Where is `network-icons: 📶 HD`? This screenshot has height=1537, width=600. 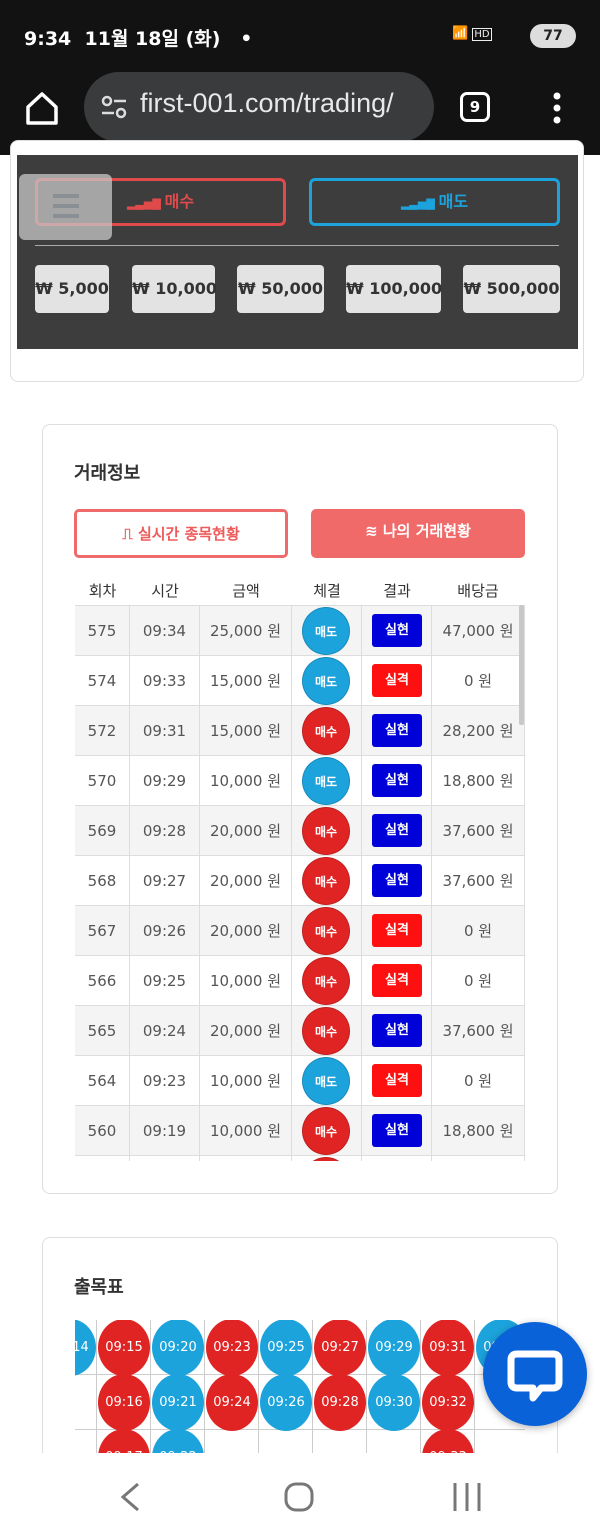
network-icons: 📶 HD is located at coordinates (472, 33).